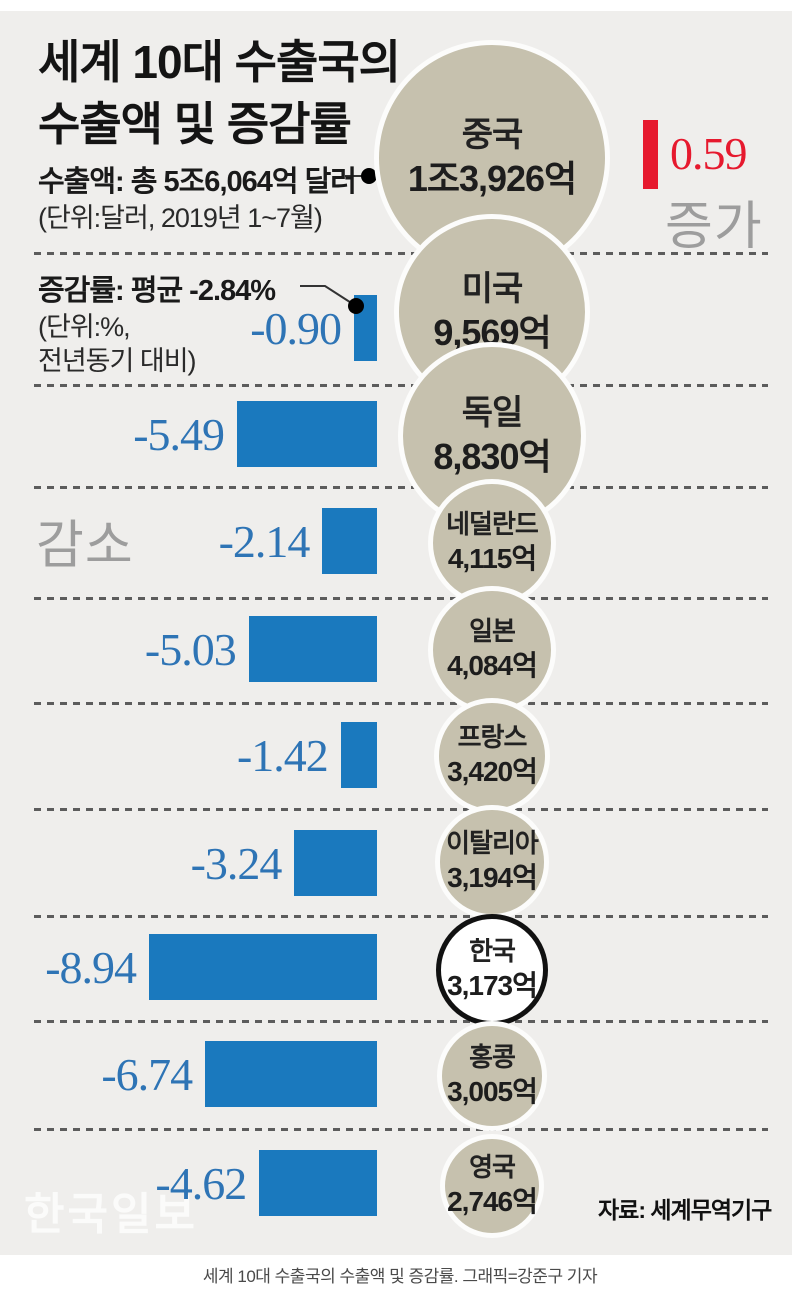 This screenshot has height=1293, width=800. What do you see at coordinates (492, 456) in the screenshot?
I see `country-export-value: 8,830억` at bounding box center [492, 456].